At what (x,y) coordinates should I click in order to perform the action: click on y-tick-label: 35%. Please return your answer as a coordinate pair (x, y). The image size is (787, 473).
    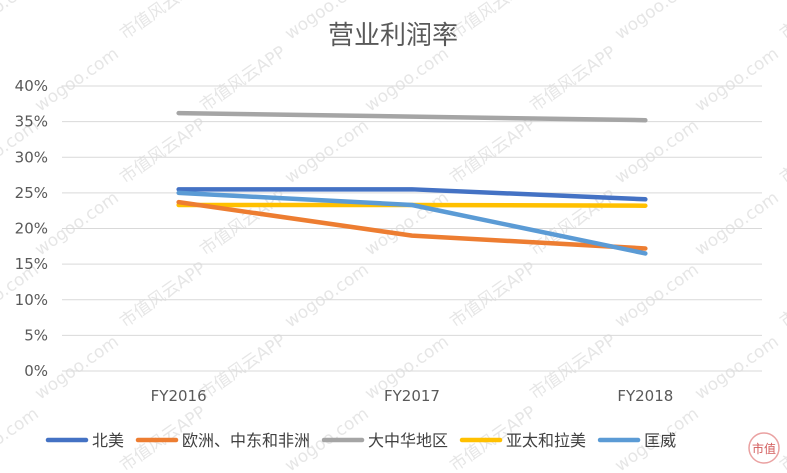
    Looking at the image, I should click on (31, 122).